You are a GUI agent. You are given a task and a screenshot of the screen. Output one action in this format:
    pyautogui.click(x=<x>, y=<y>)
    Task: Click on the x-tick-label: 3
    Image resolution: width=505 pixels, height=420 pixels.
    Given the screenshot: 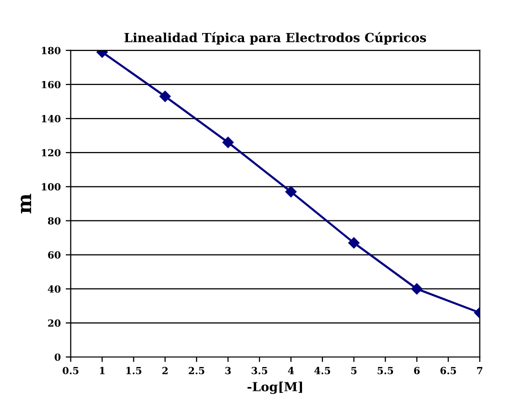 What is the action you would take?
    pyautogui.click(x=228, y=370)
    